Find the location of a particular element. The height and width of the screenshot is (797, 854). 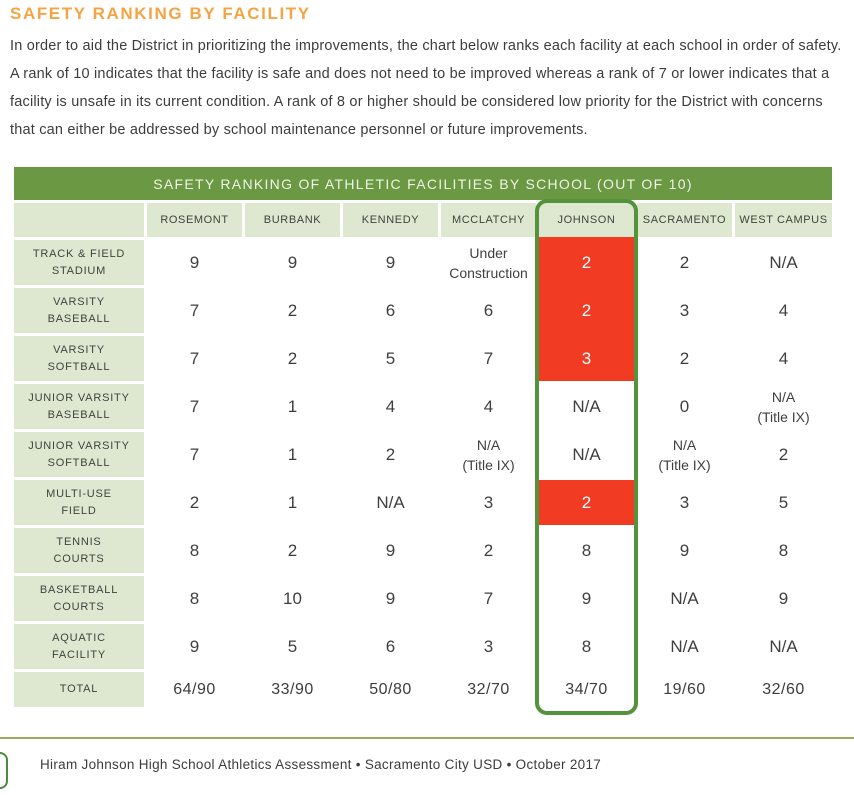

total-cell-rosemont: 64/90 is located at coordinates (194, 689).